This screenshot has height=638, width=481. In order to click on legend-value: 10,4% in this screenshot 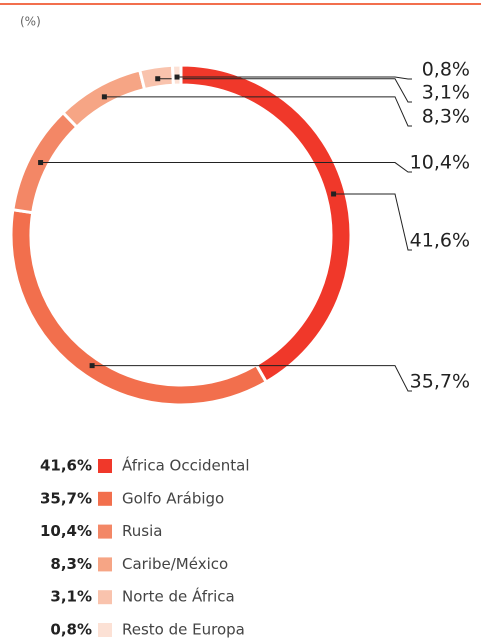, I will do `click(66, 531)`.